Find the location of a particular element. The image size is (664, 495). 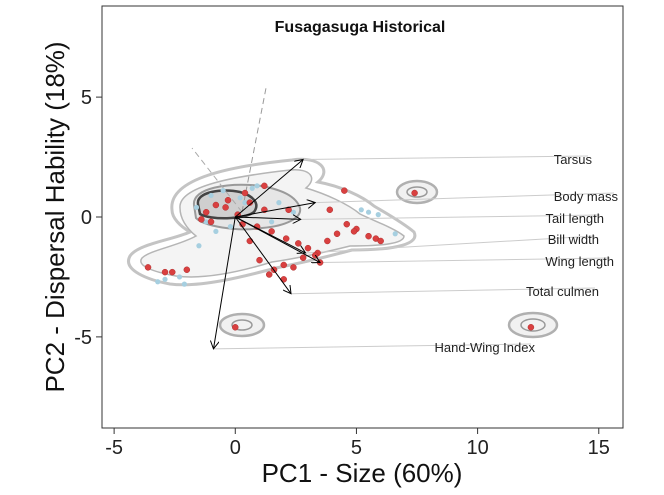

y-axis-title: PC2 - Dispersal Hability (18%) is located at coordinates (55, 216).